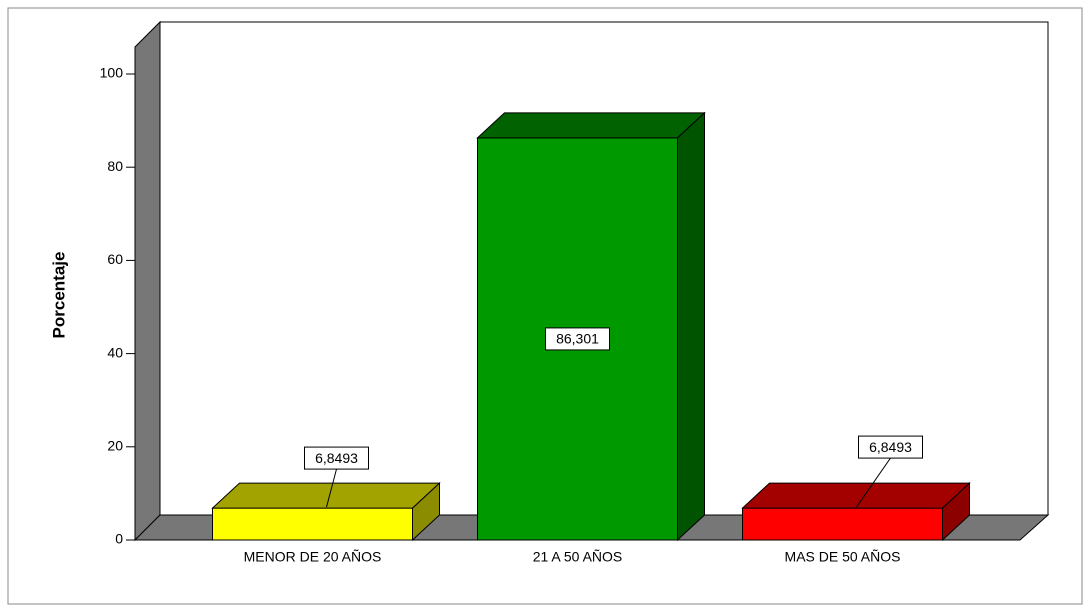 The image size is (1090, 612). What do you see at coordinates (313, 557) in the screenshot?
I see `x-tick-label: MENOR DE 20 AÑOS` at bounding box center [313, 557].